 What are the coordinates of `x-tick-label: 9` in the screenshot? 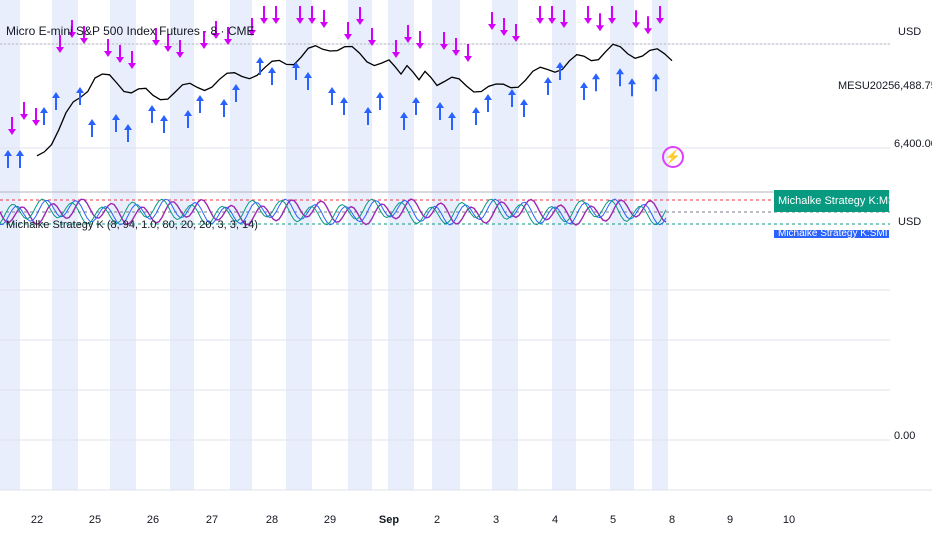 It's located at (730, 520).